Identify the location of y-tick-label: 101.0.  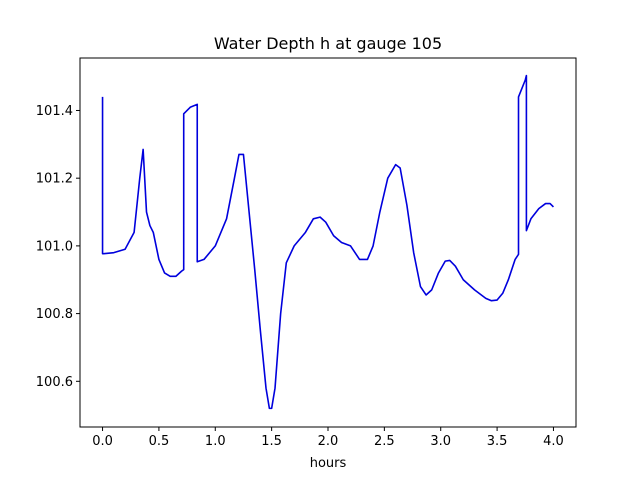
(54, 246).